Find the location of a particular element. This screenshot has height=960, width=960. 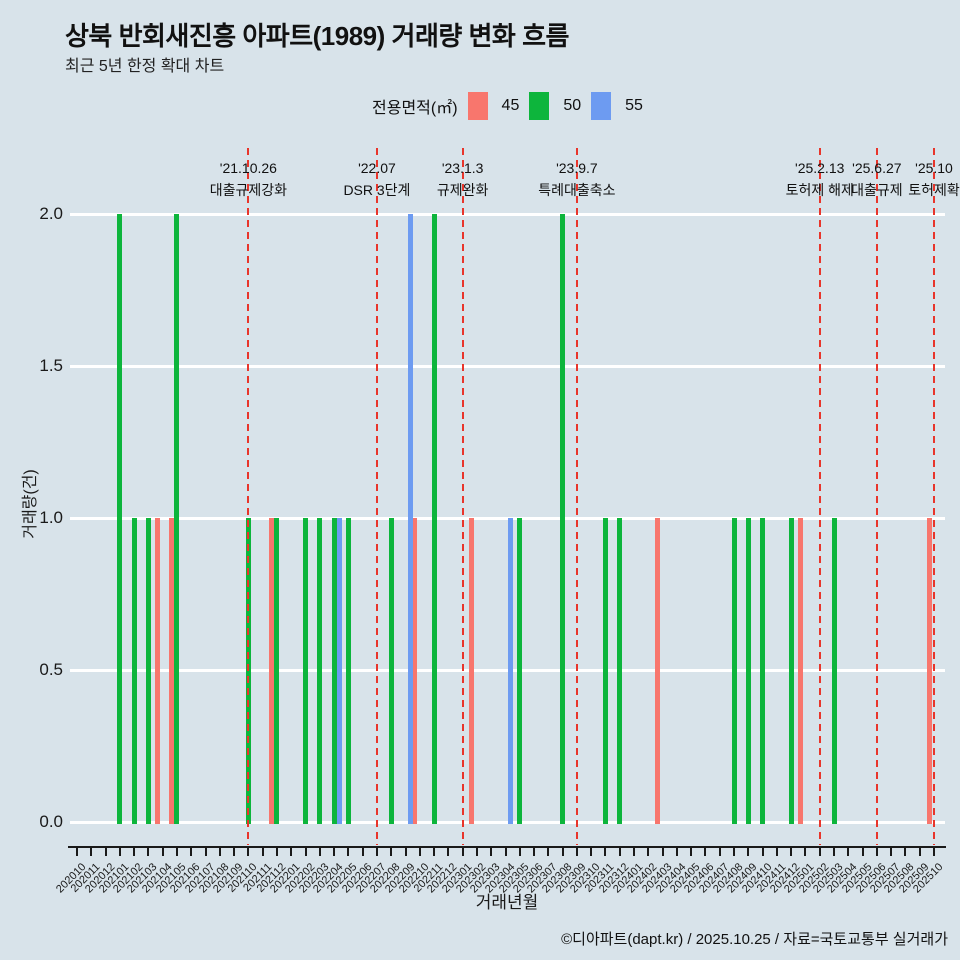

chart-subtitle: 최근 5년 한정 확대 차트 is located at coordinates (145, 66).